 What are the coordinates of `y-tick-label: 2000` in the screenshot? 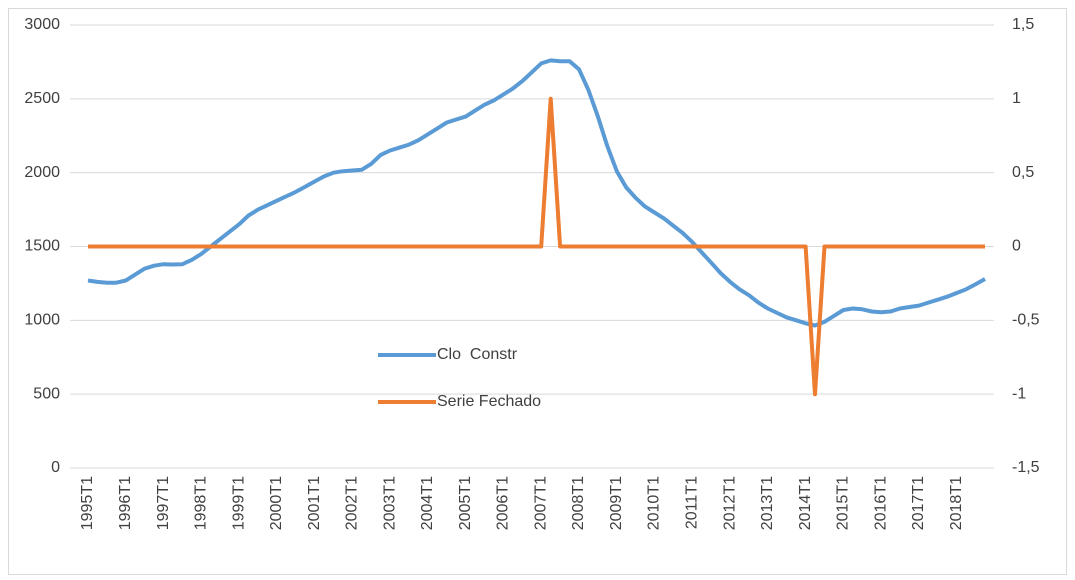 It's located at (42, 172).